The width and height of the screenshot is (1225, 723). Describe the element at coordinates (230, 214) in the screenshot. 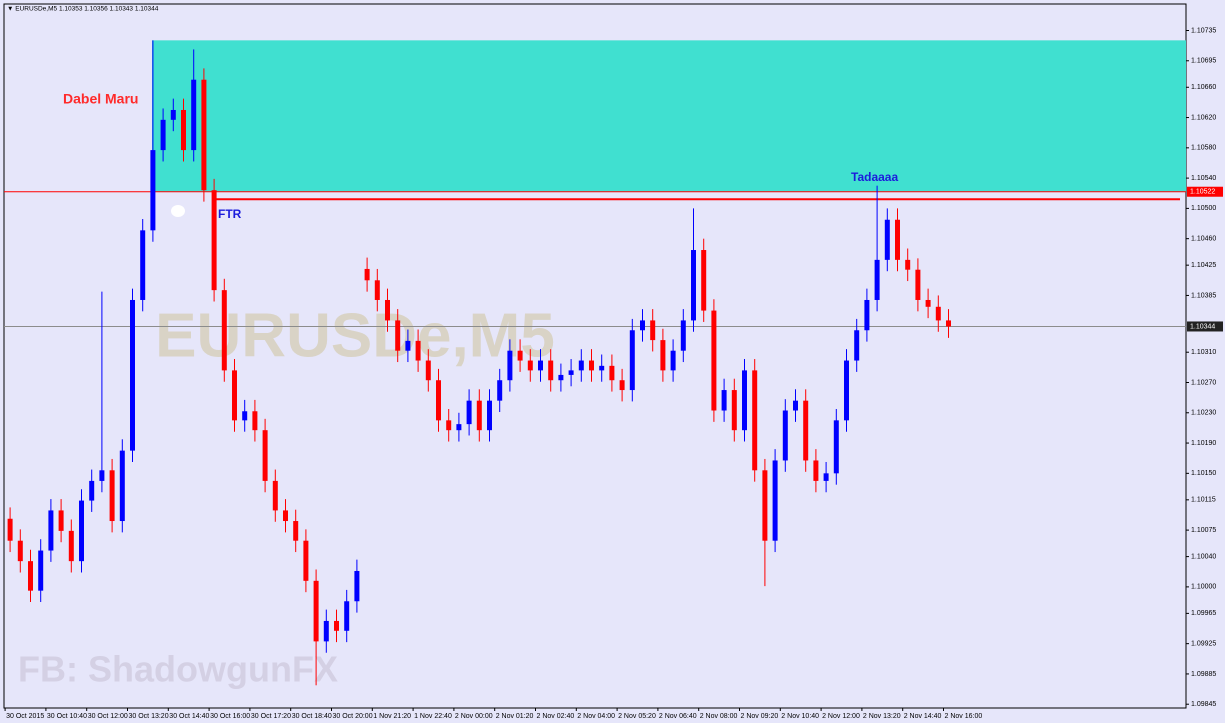

I see `annotation: FTR` at that location.